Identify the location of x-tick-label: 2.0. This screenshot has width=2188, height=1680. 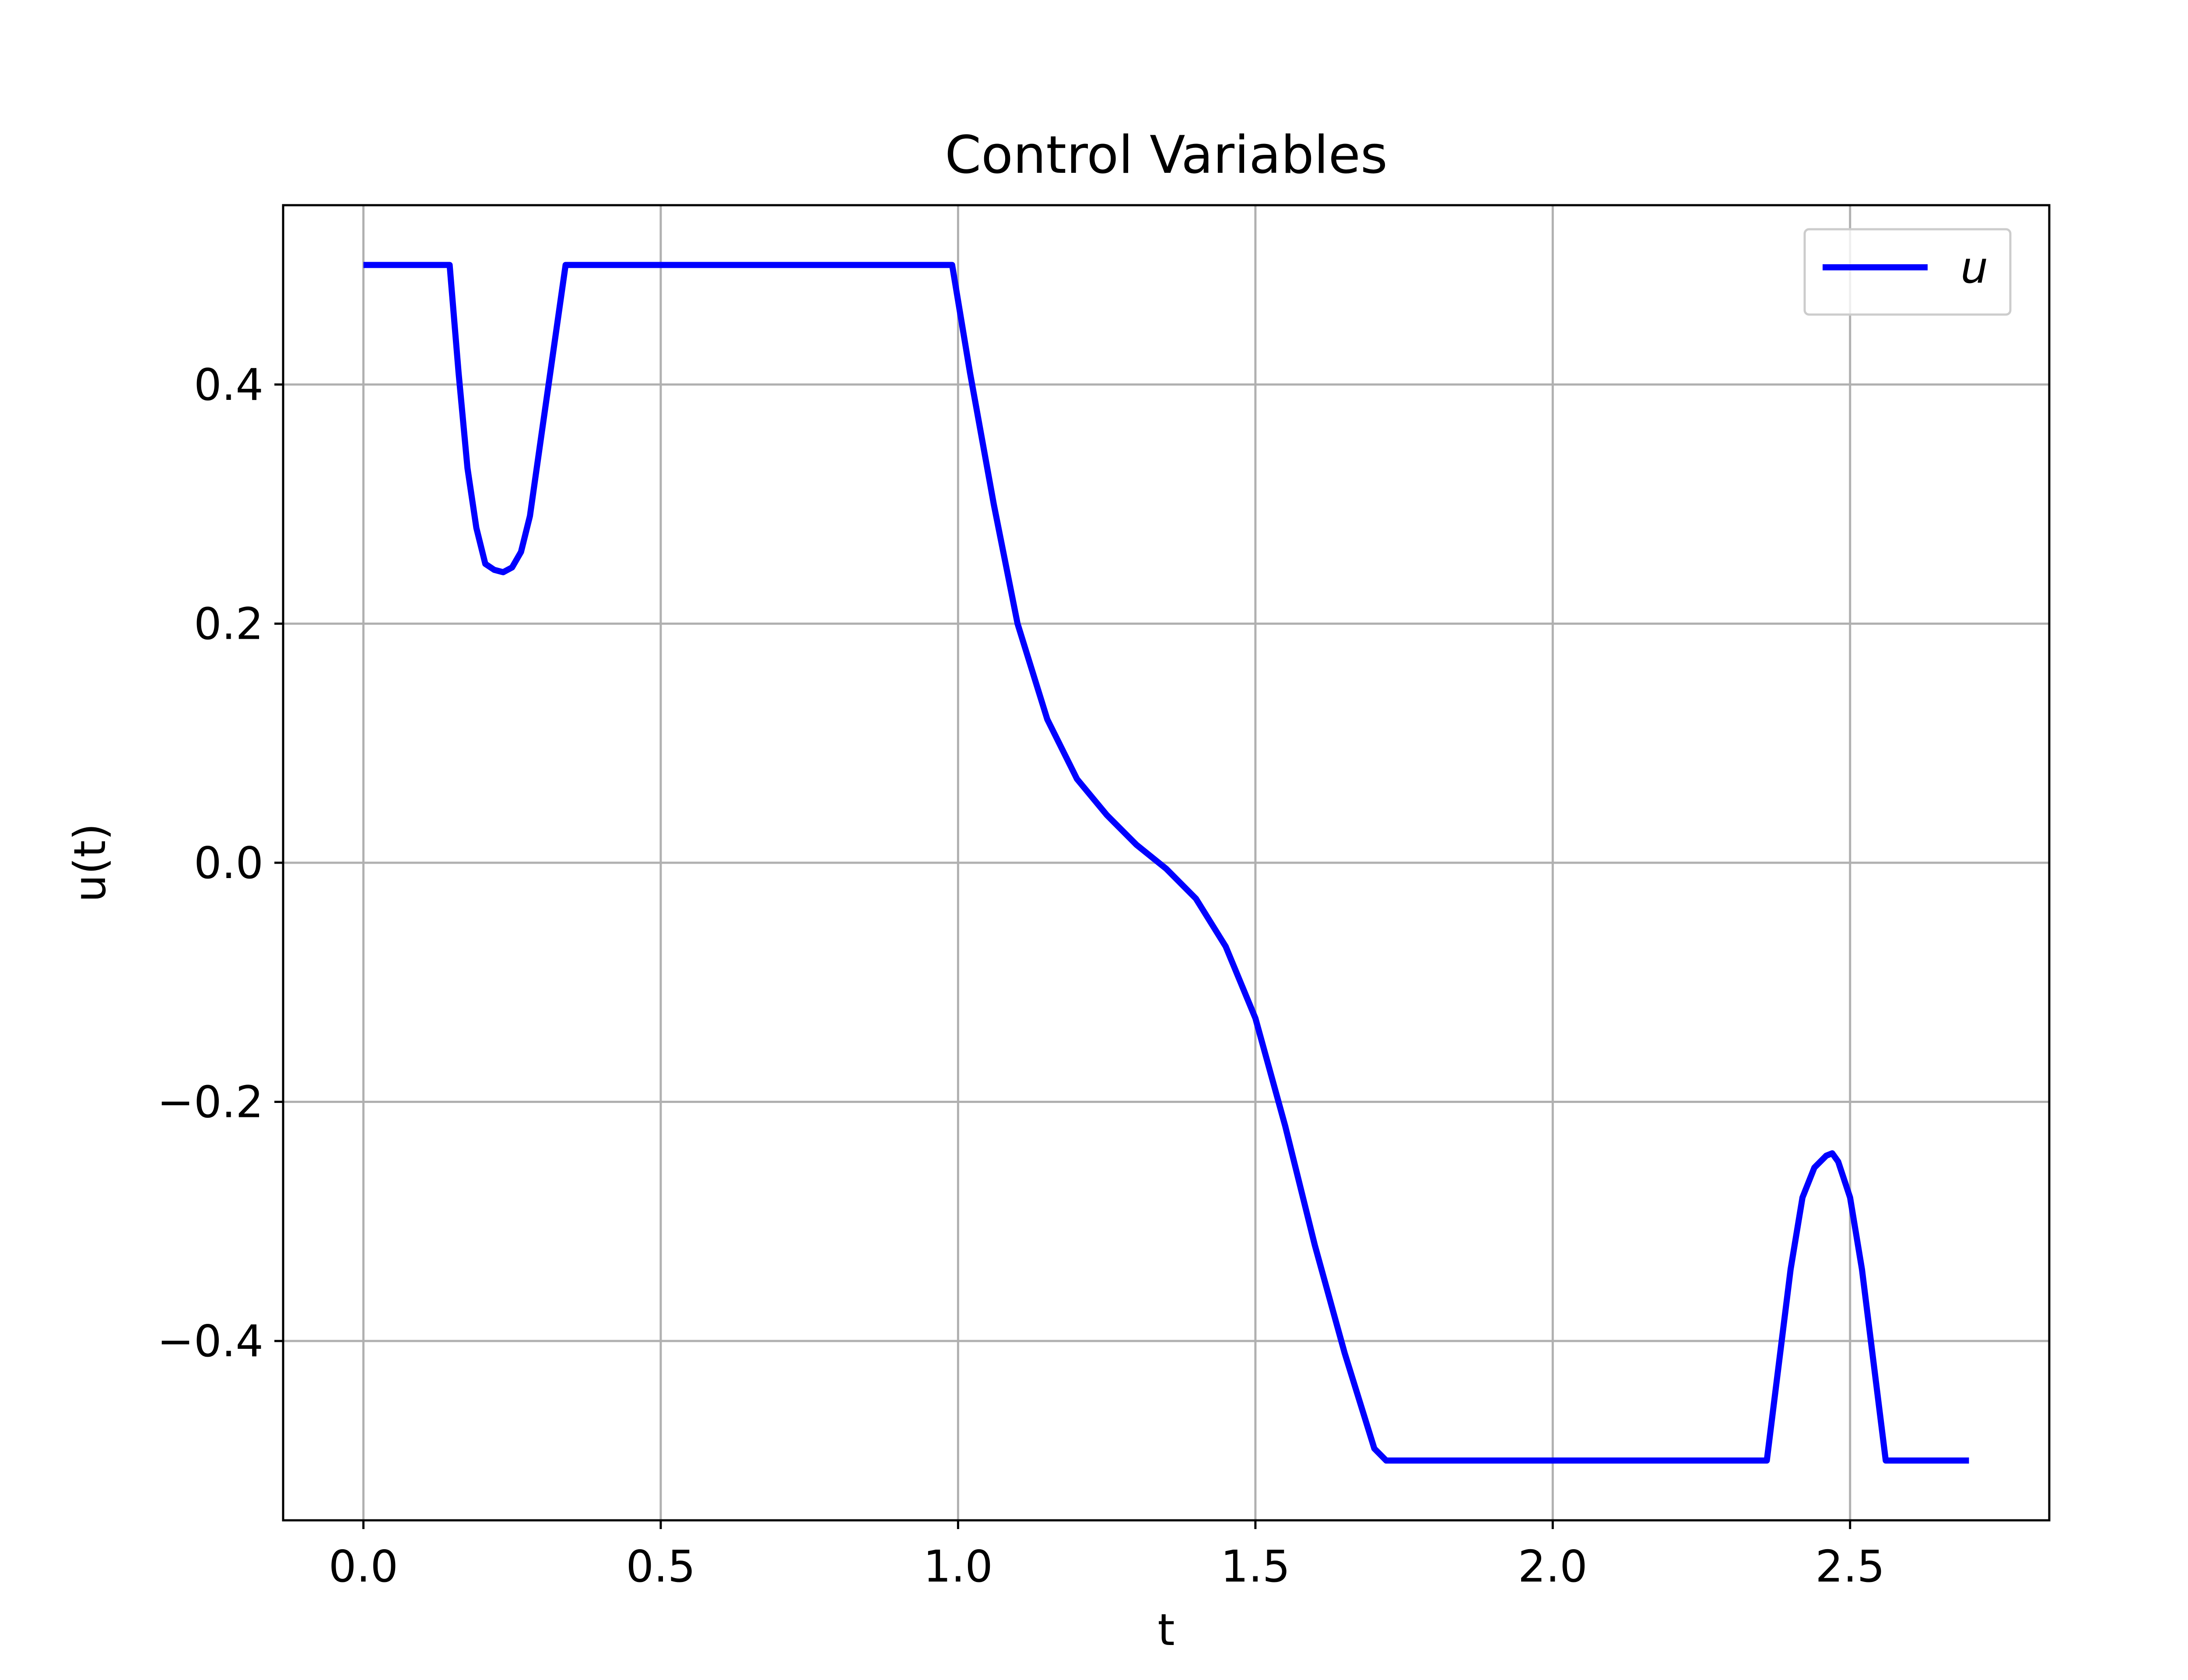
(1553, 1566).